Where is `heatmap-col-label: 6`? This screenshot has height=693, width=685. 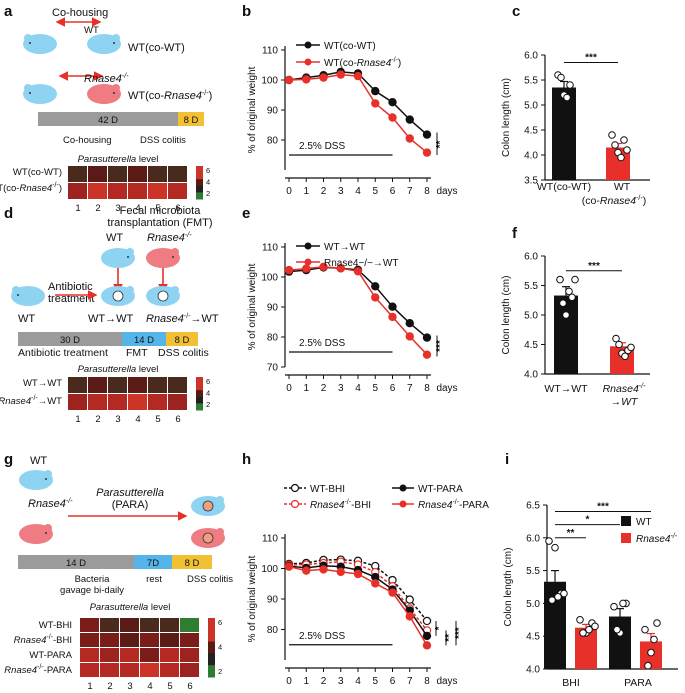 heatmap-col-label: 6 is located at coordinates (177, 208).